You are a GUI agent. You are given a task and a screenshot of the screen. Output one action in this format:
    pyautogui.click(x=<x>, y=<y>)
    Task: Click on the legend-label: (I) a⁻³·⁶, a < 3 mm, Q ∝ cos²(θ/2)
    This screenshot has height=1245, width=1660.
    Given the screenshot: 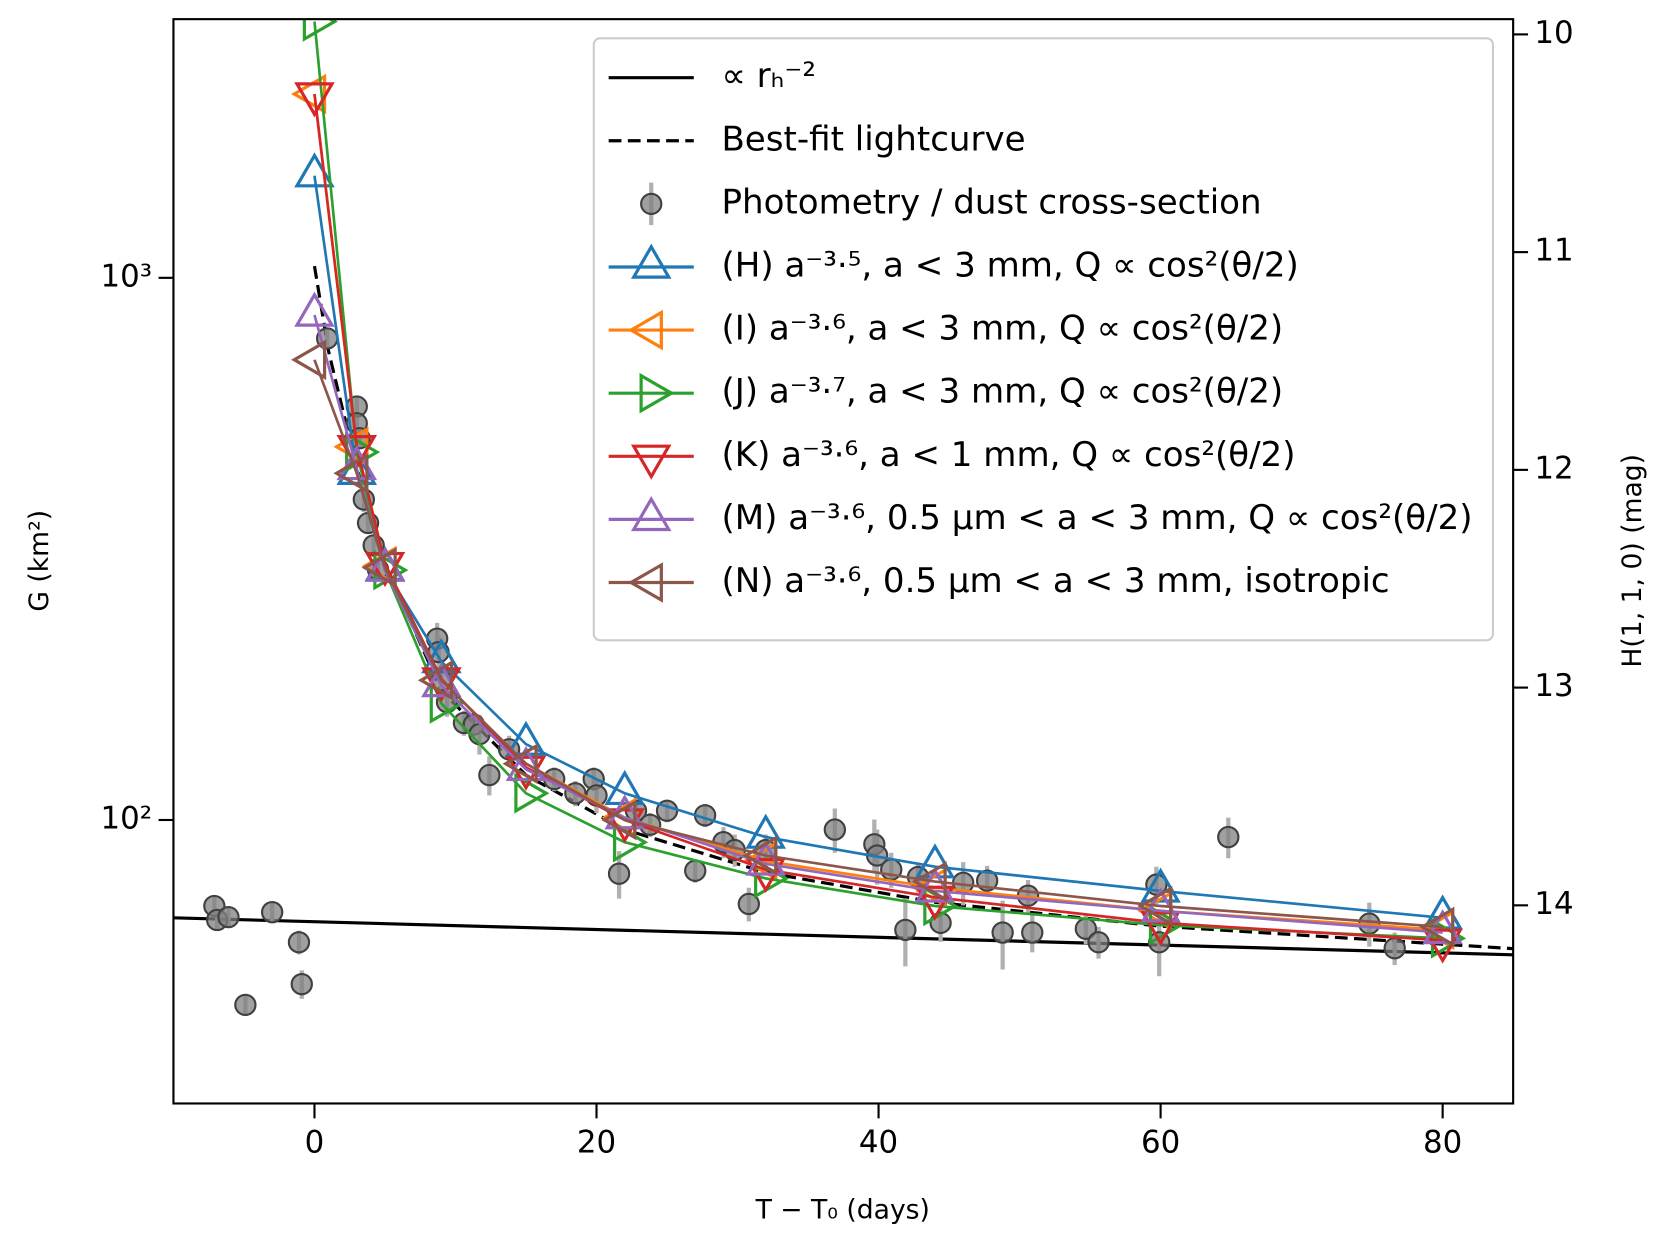 What is the action you would take?
    pyautogui.click(x=1002, y=329)
    